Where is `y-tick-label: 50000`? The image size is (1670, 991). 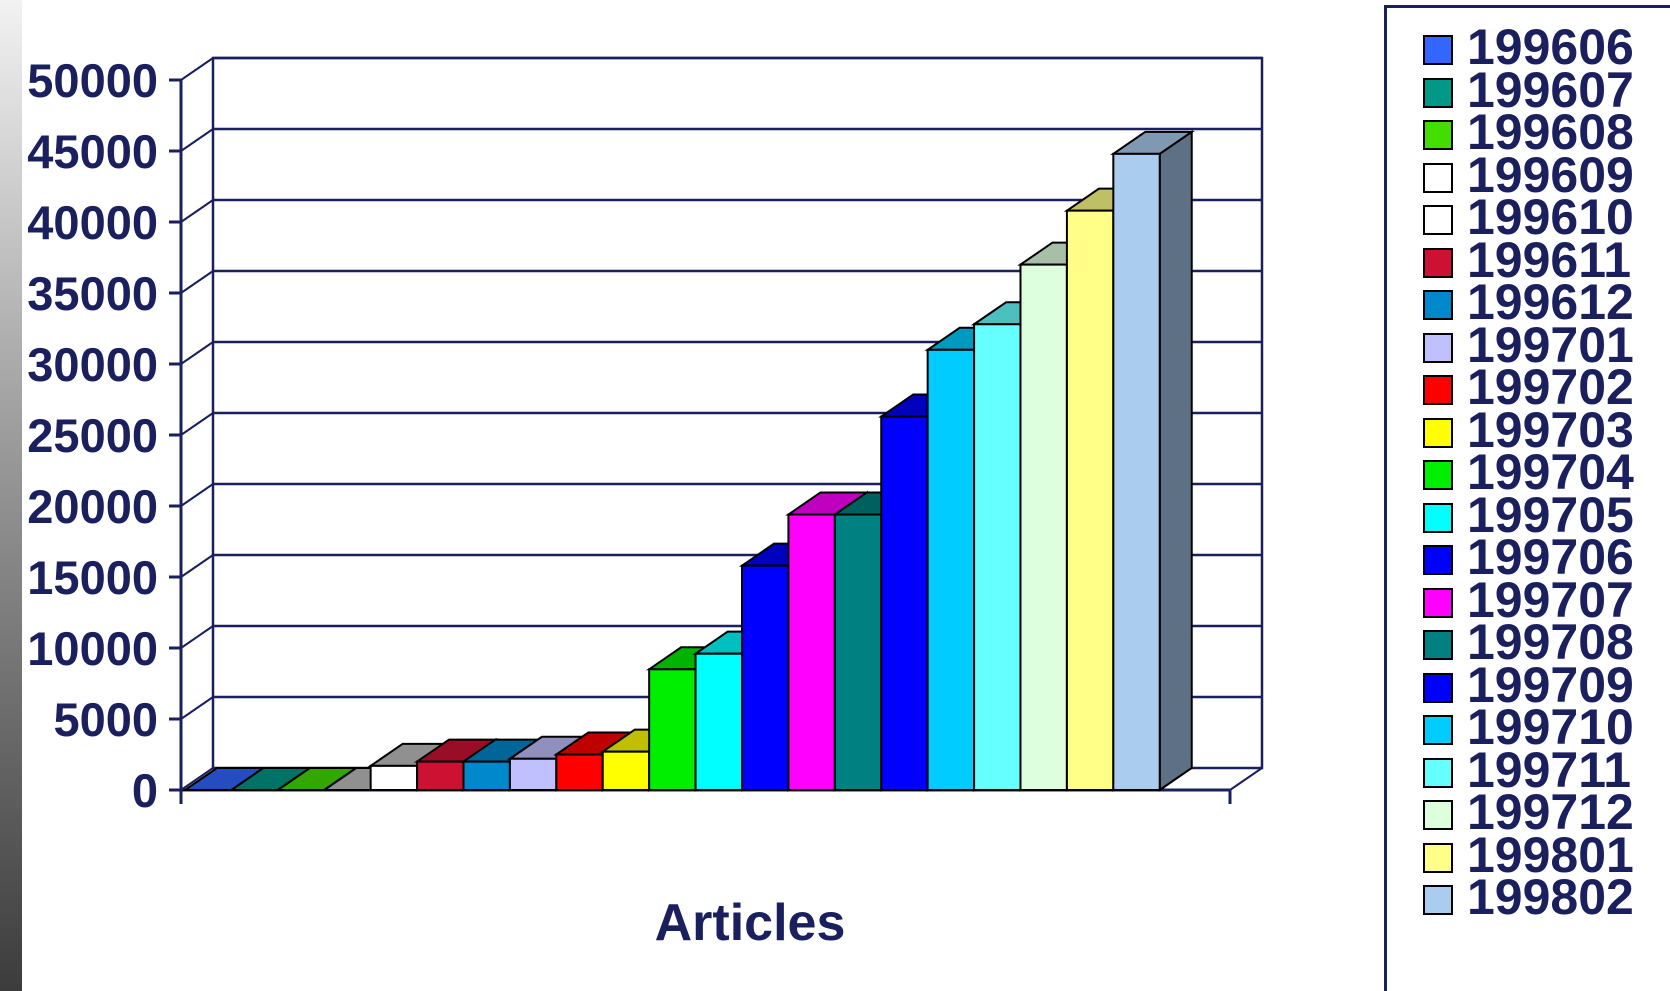 y-tick-label: 50000 is located at coordinates (92, 80).